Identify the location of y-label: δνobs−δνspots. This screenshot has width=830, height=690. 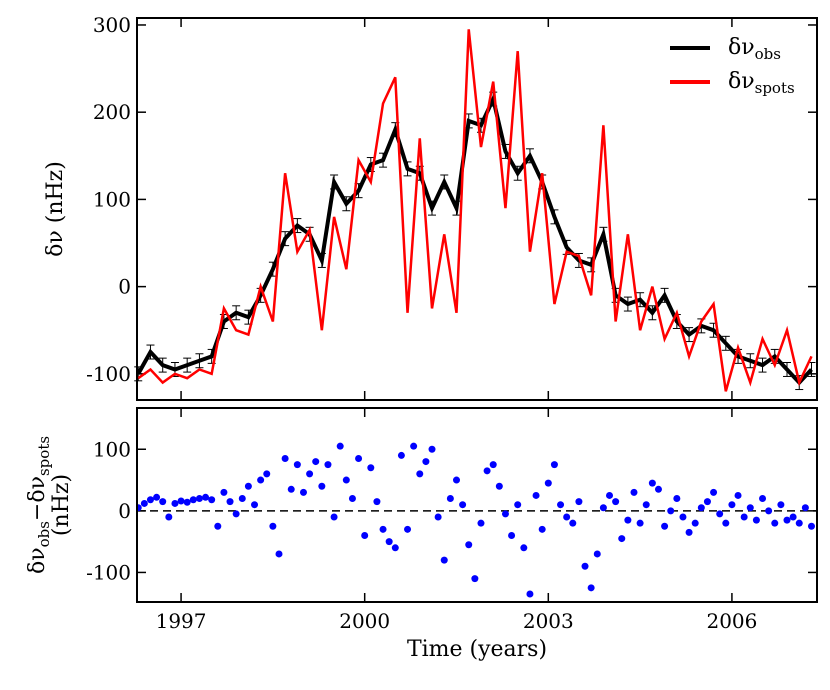
(39, 505).